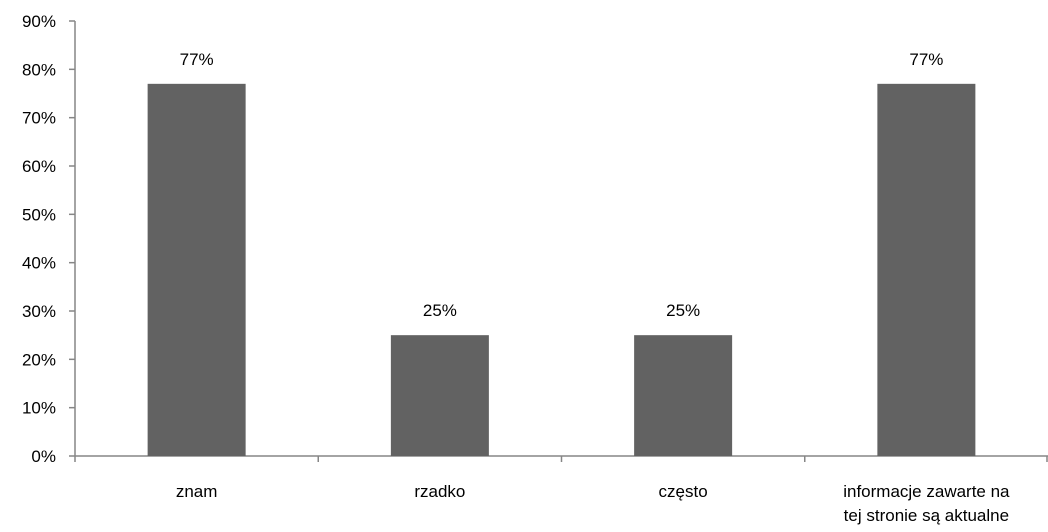  I want to click on category-label: często, so click(683, 491).